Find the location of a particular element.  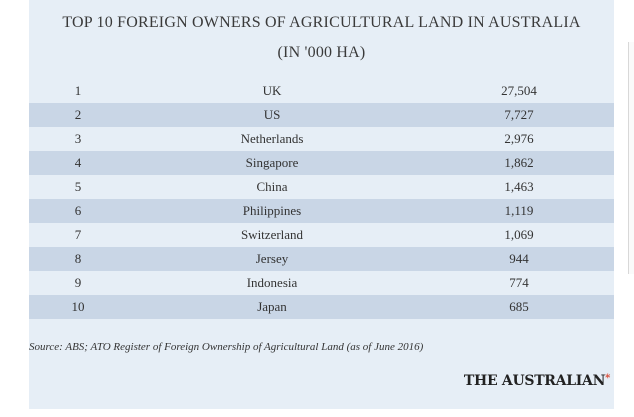

table-row: 9 Indonesia 774 is located at coordinates (321, 283).